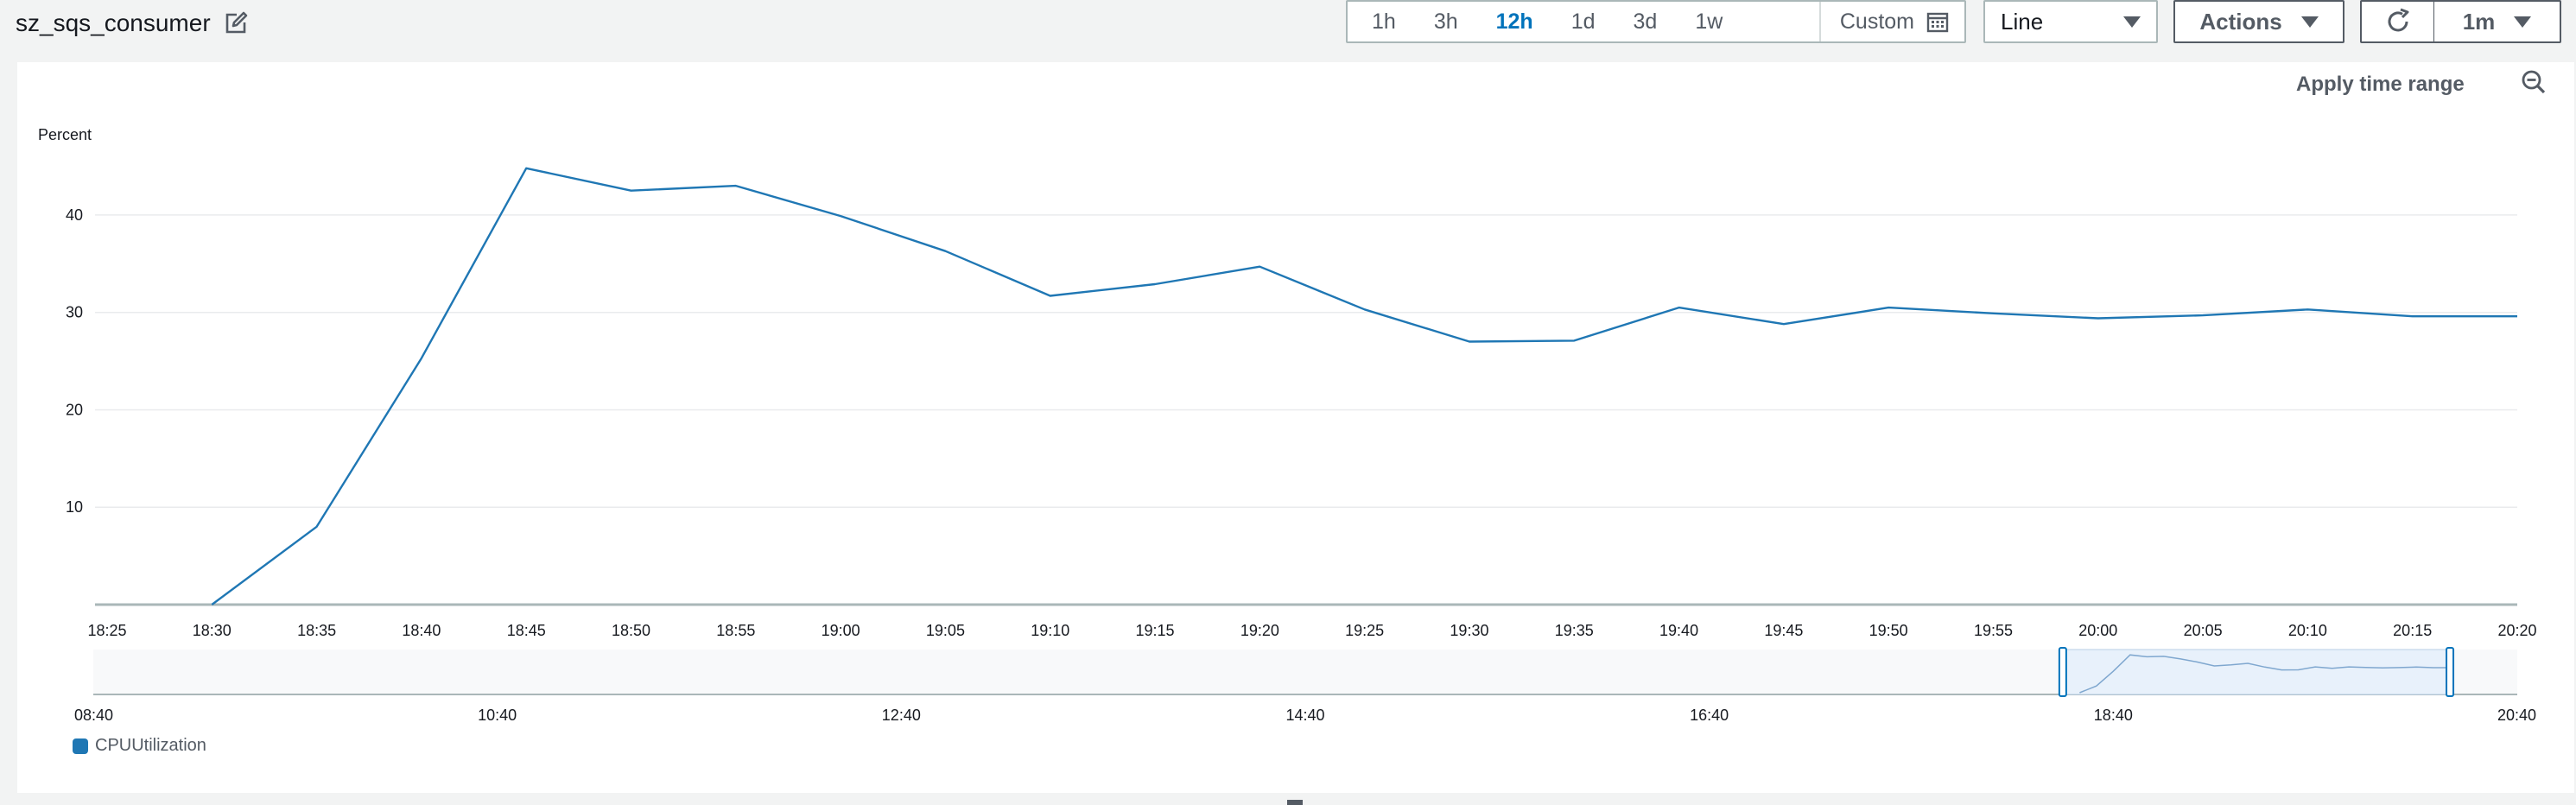 The height and width of the screenshot is (805, 2576). I want to click on overview-selection, so click(2256, 672).